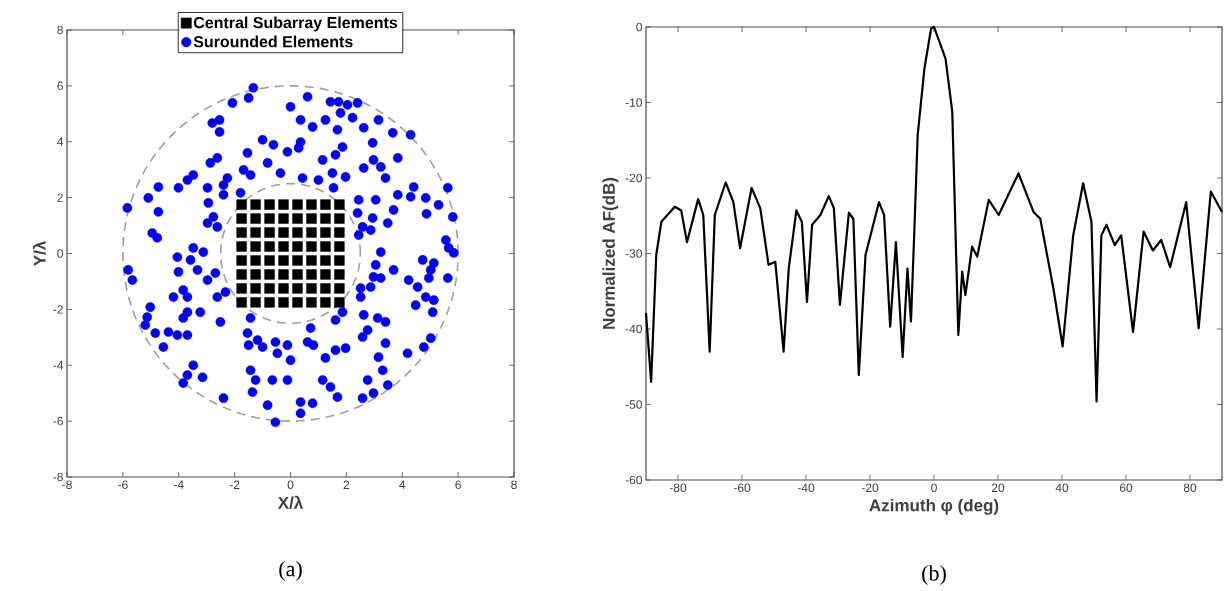 The image size is (1227, 591). Describe the element at coordinates (1062, 488) in the screenshot. I see `x-tick-label: 40` at that location.